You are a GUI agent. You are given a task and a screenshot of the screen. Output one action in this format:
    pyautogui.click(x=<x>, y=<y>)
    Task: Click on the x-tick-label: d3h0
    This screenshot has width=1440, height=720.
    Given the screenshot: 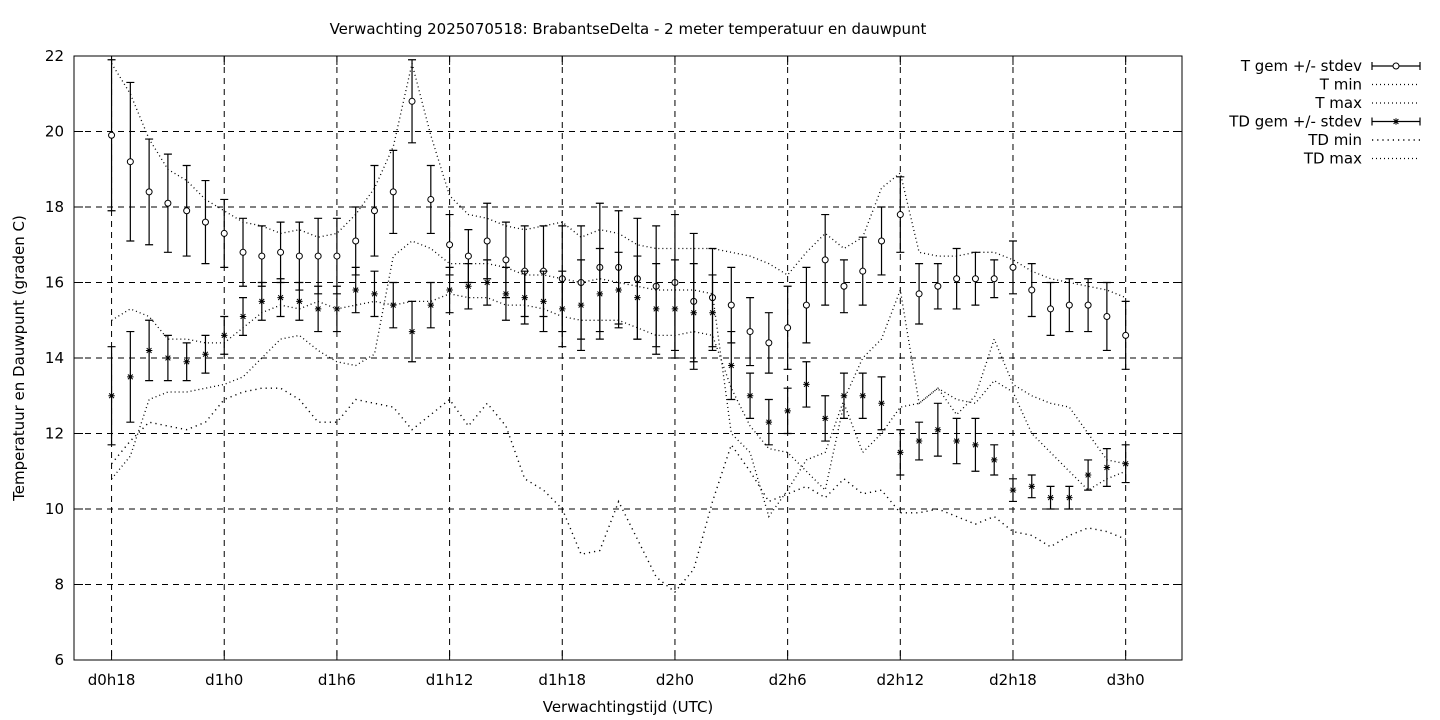 What is the action you would take?
    pyautogui.click(x=1126, y=680)
    